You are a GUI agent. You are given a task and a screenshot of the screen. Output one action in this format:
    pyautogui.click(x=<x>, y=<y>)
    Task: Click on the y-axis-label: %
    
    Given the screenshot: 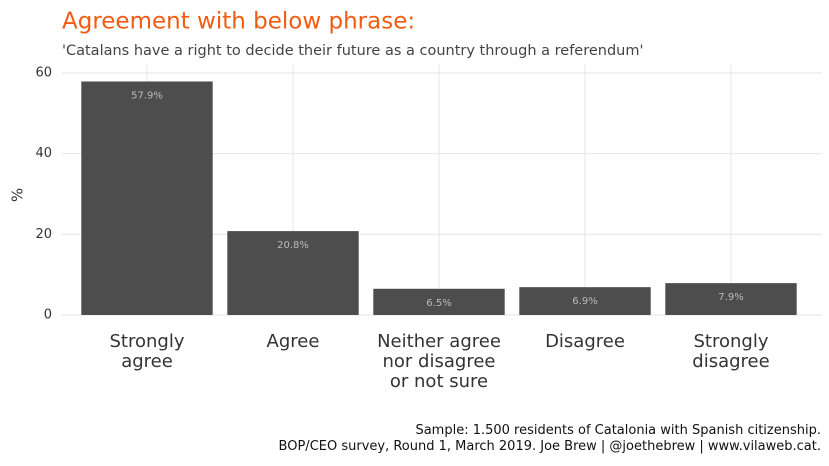 What is the action you would take?
    pyautogui.click(x=18, y=195)
    